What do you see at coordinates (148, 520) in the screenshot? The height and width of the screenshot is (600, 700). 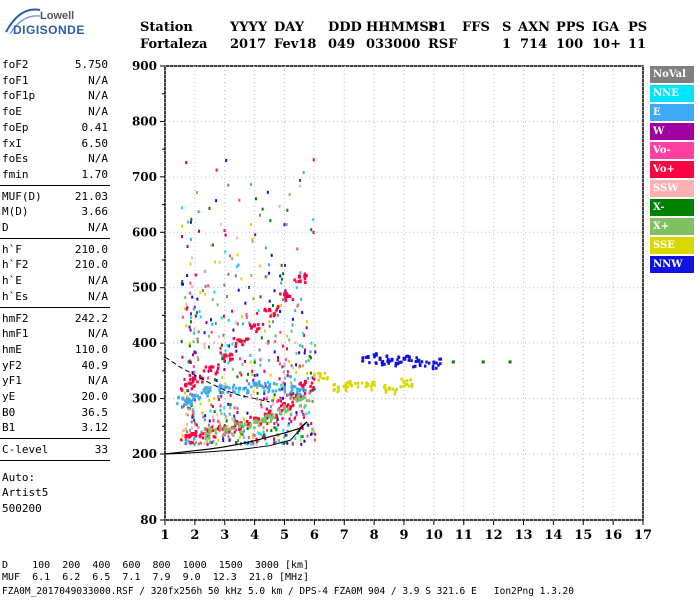 I see `y-tick-label: 80` at bounding box center [148, 520].